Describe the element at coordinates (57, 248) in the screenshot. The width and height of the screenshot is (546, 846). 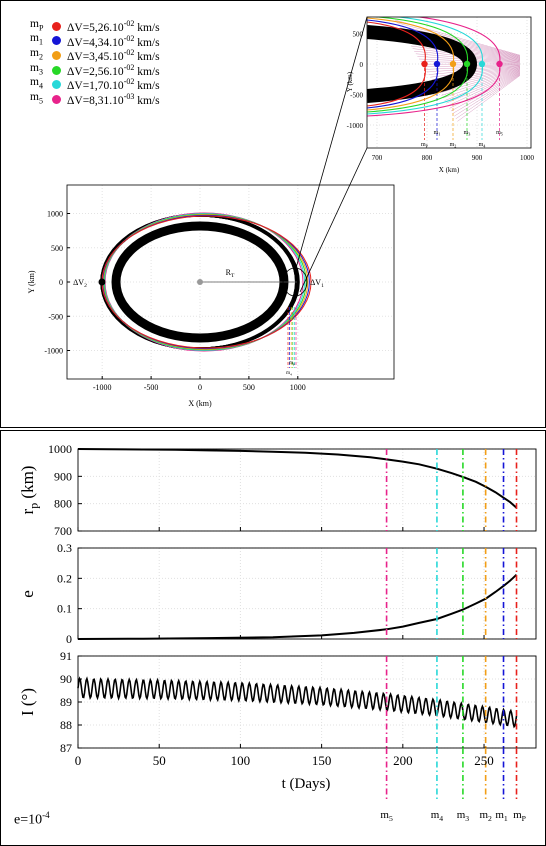
I see `orbit-ytick: 500` at that location.